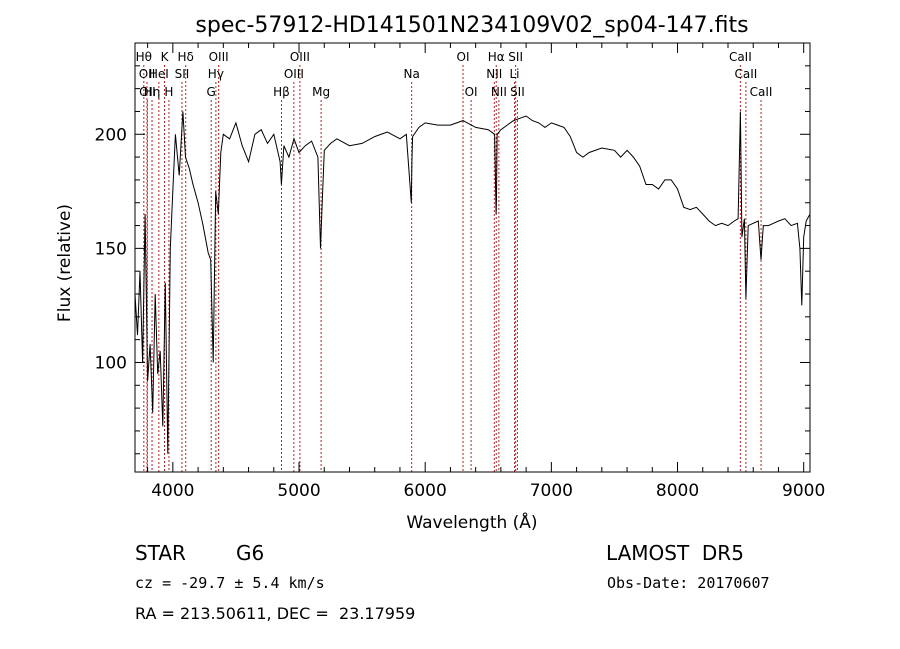 This screenshot has height=649, width=900. What do you see at coordinates (425, 491) in the screenshot?
I see `x-tick-label: 6000` at bounding box center [425, 491].